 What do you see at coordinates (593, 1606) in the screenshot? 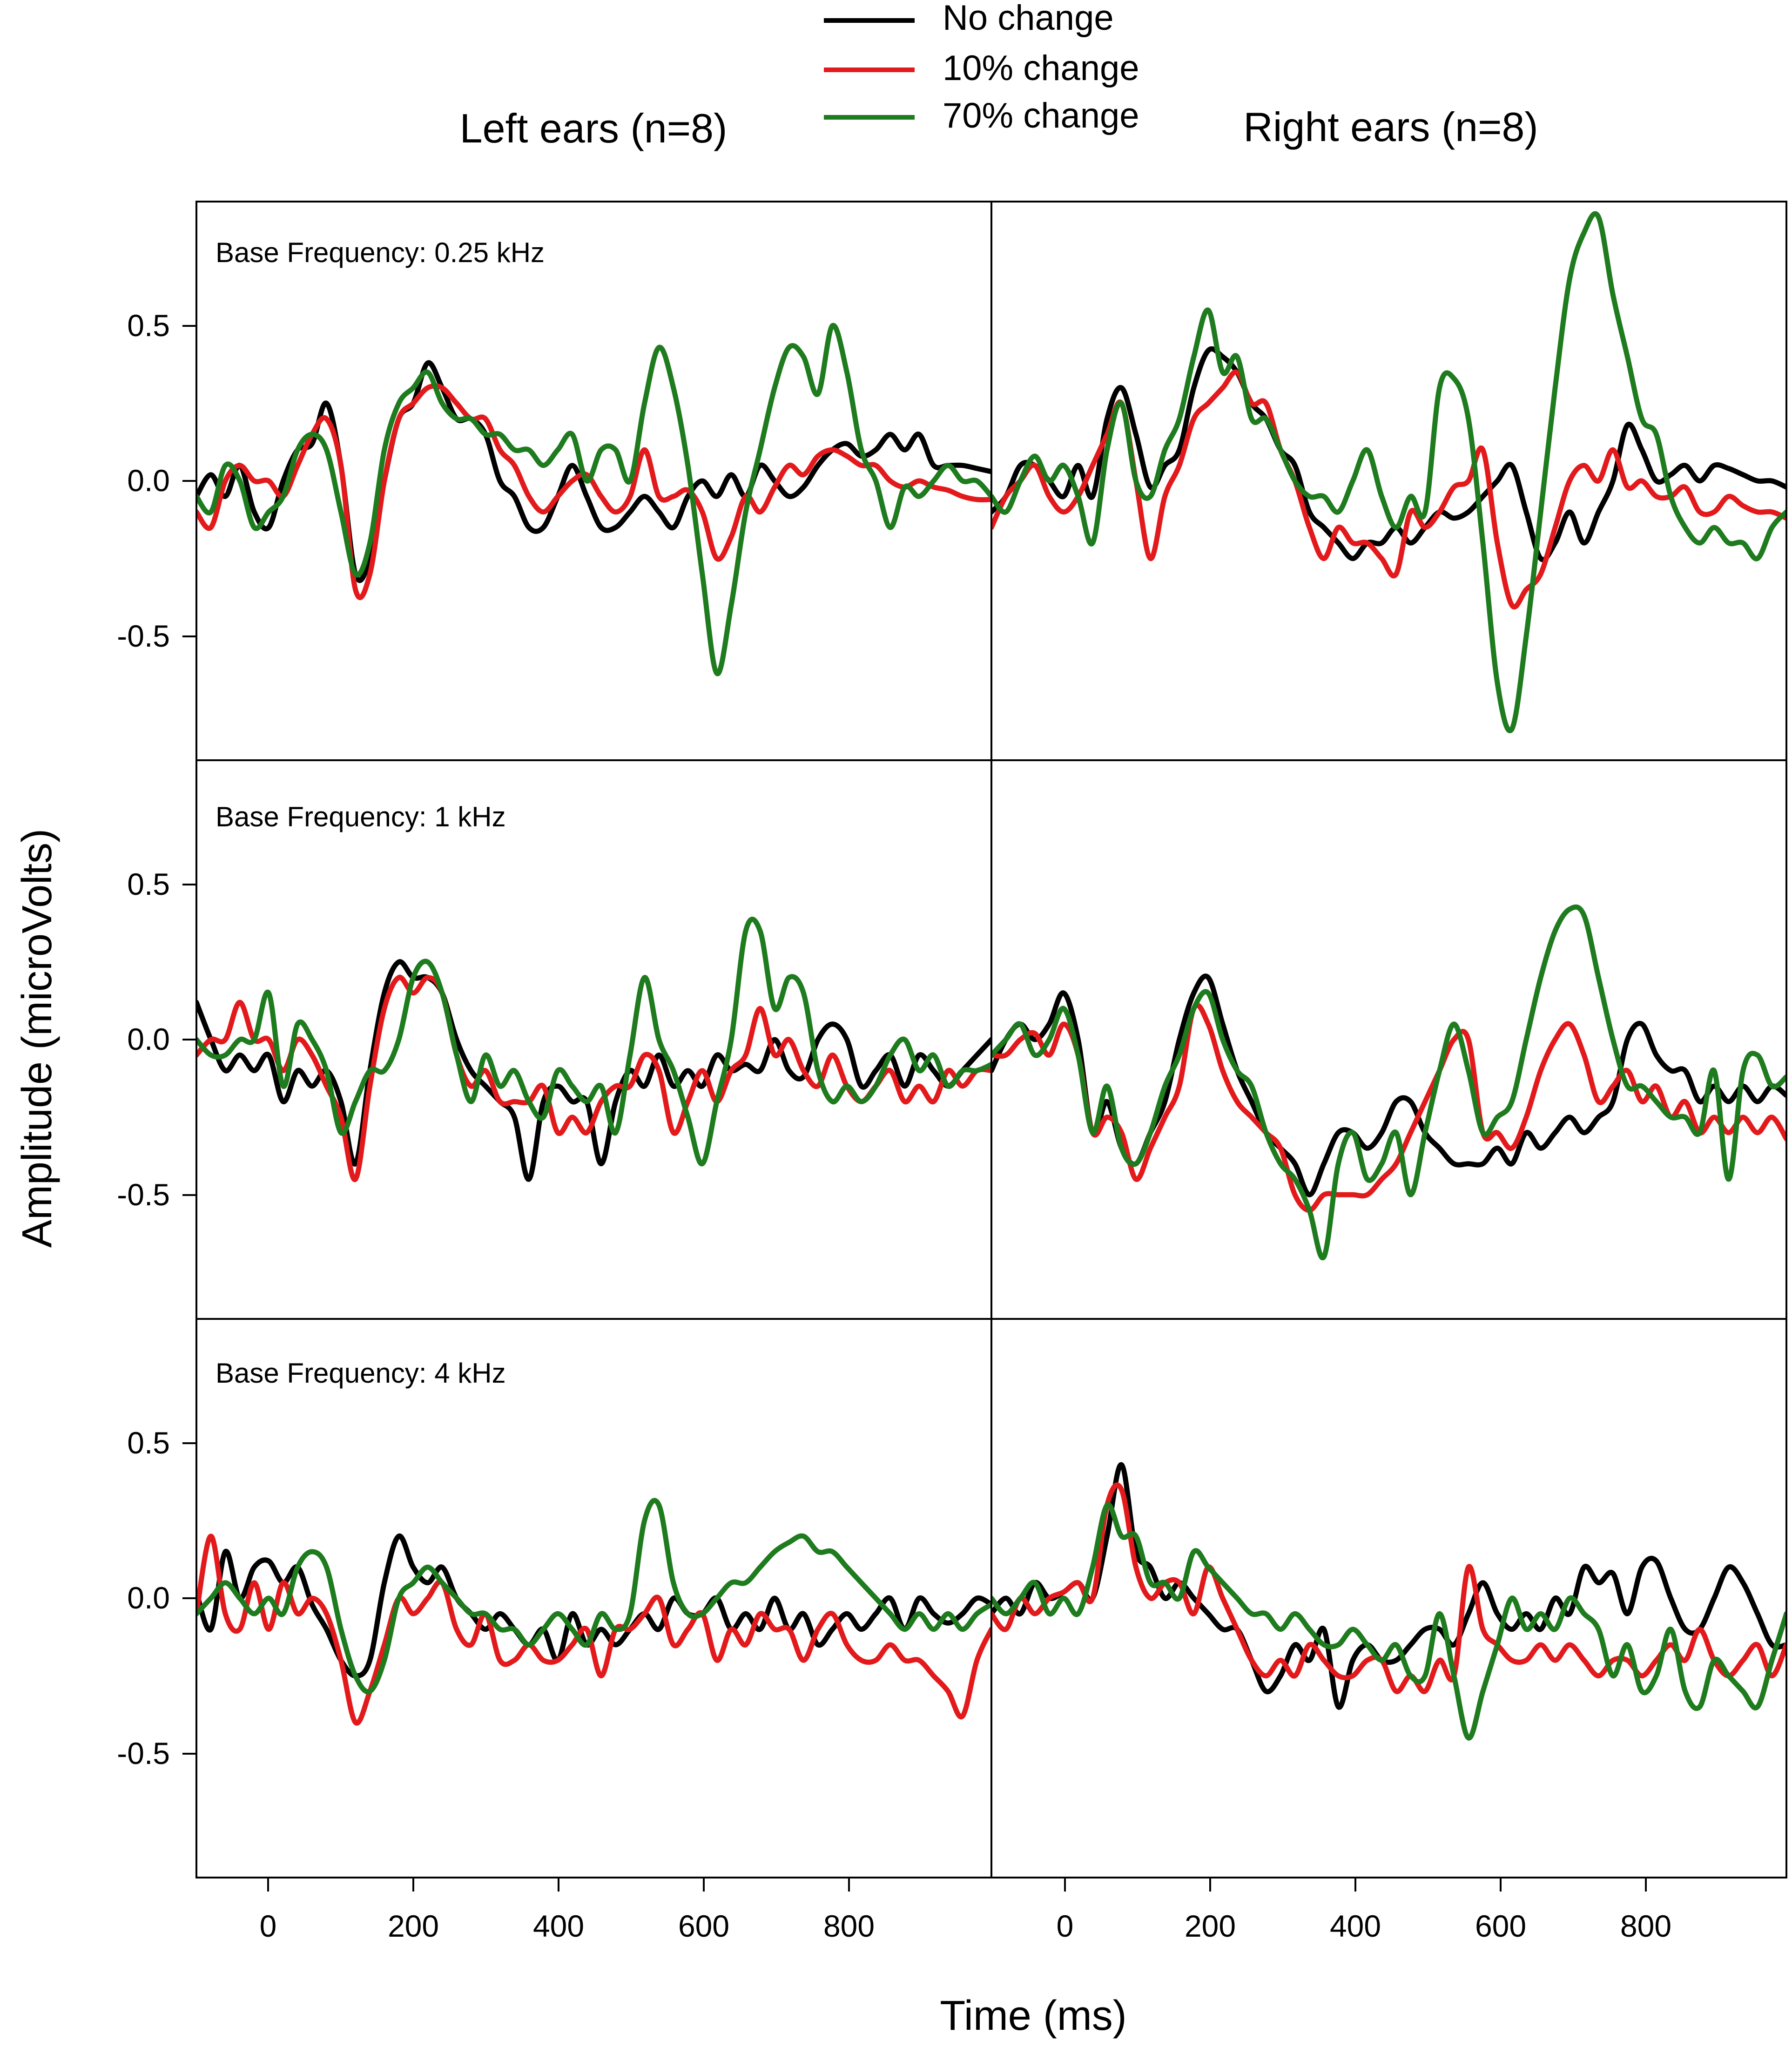
I see `series-no-change-r2c0` at bounding box center [593, 1606].